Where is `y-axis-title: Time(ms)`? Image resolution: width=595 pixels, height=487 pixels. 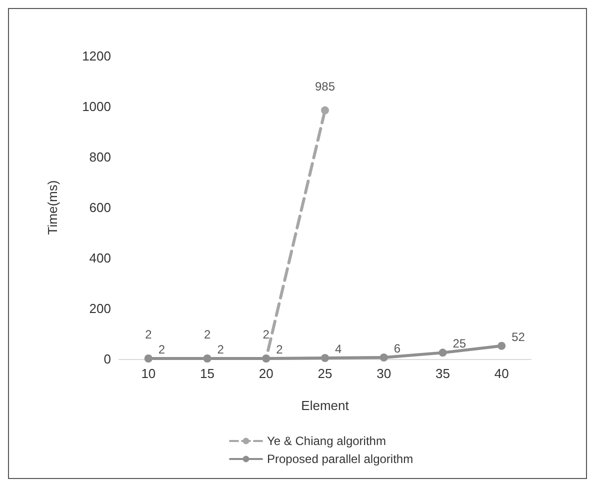
y-axis-title: Time(ms) is located at coordinates (52, 207).